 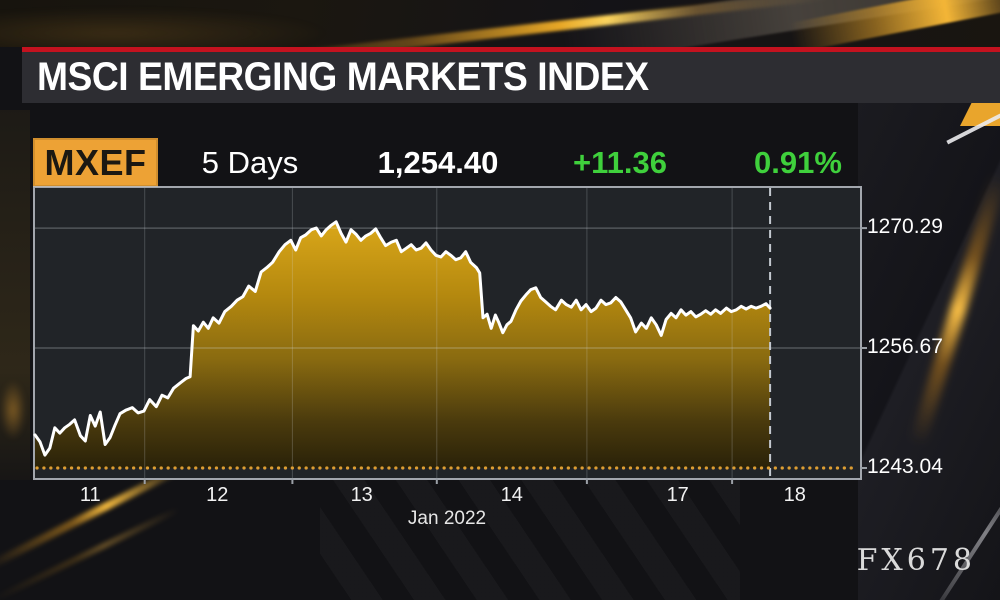 I want to click on x-tick-label: 12, so click(x=217, y=495).